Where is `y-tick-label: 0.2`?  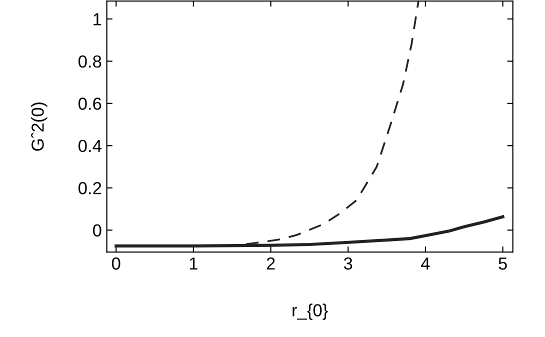 y-tick-label: 0.2 is located at coordinates (90, 188).